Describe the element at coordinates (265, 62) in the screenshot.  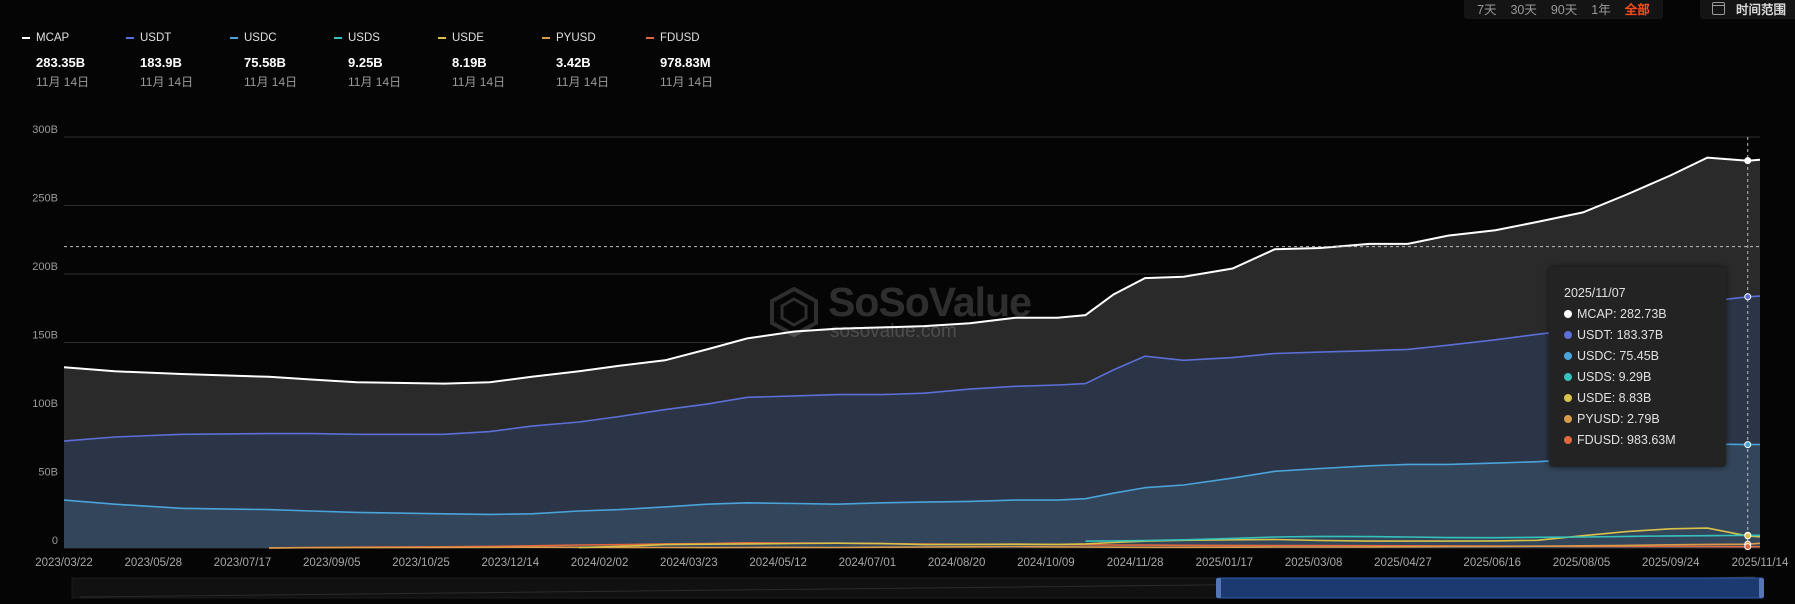
I see `legend-value: 75.58B` at that location.